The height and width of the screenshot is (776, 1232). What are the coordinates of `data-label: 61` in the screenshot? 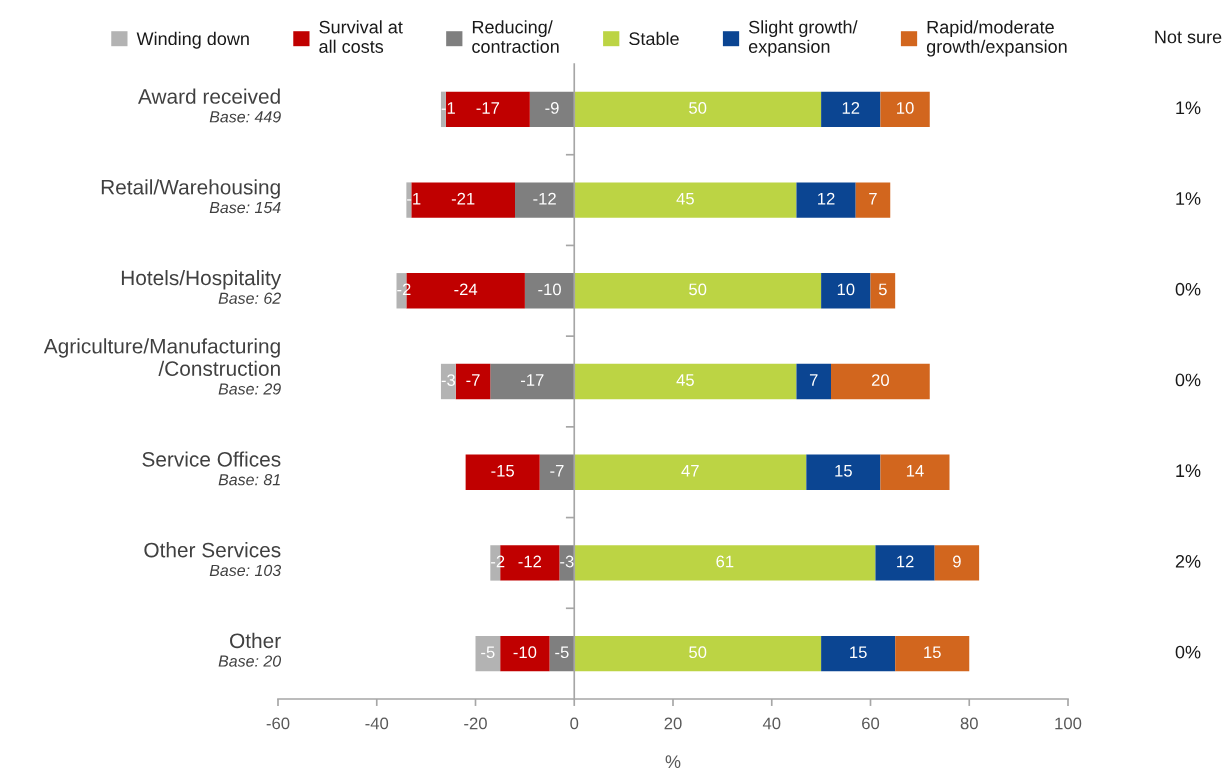 It's located at (725, 561).